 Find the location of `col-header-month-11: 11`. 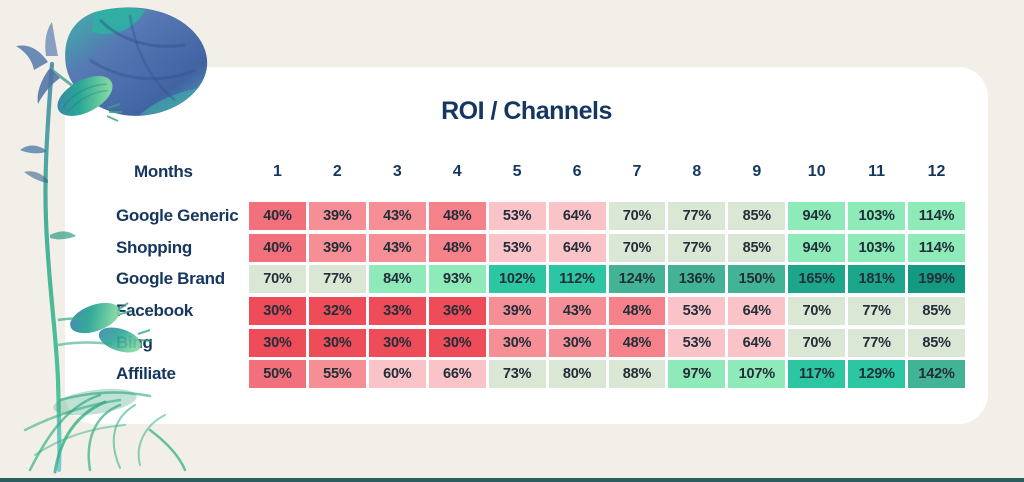

col-header-month-11: 11 is located at coordinates (877, 171).